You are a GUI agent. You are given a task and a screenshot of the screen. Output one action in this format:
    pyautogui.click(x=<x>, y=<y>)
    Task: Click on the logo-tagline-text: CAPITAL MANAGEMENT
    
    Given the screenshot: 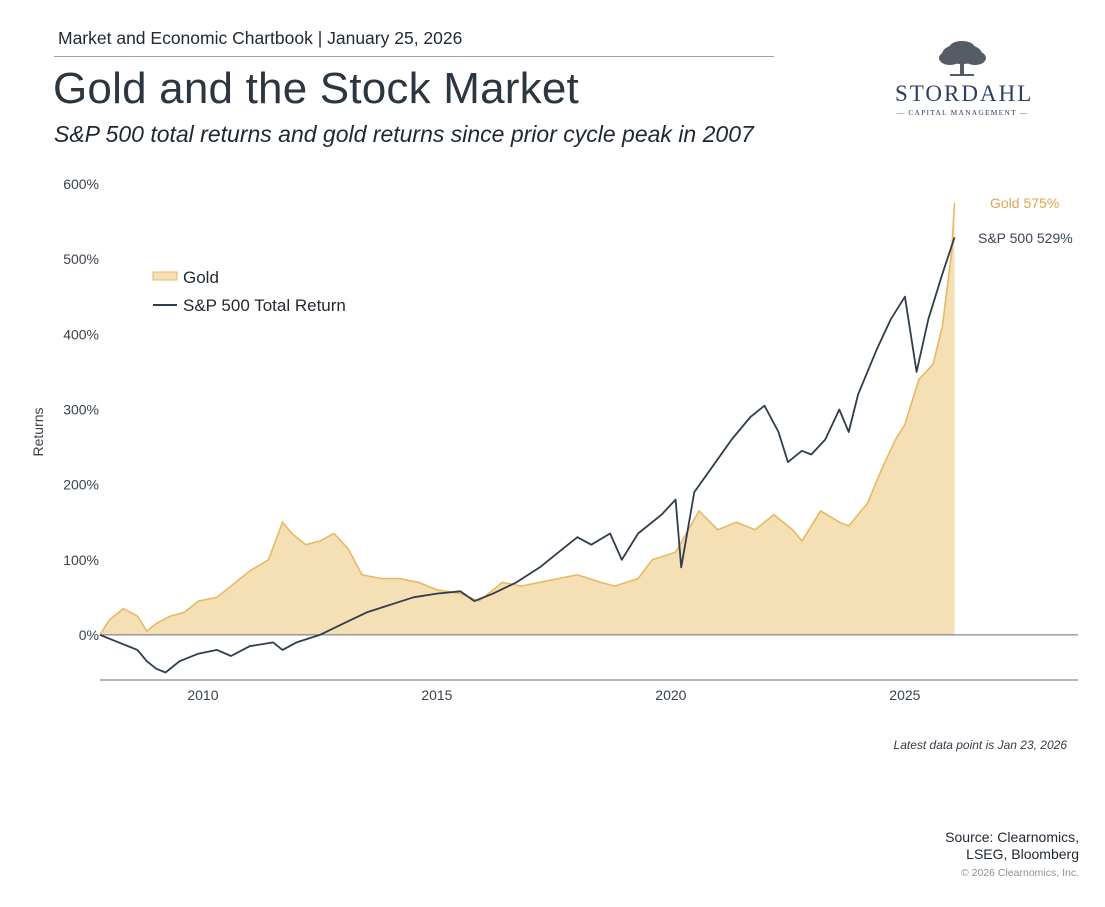 What is the action you would take?
    pyautogui.click(x=962, y=112)
    